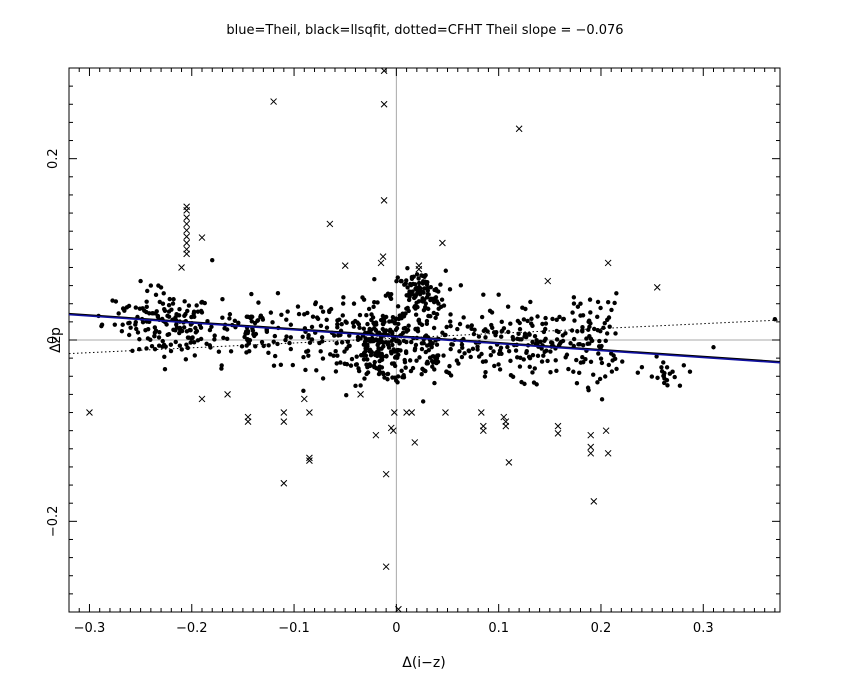 This screenshot has width=850, height=680. Describe the element at coordinates (192, 628) in the screenshot. I see `x-tick-label: −0.2` at that location.